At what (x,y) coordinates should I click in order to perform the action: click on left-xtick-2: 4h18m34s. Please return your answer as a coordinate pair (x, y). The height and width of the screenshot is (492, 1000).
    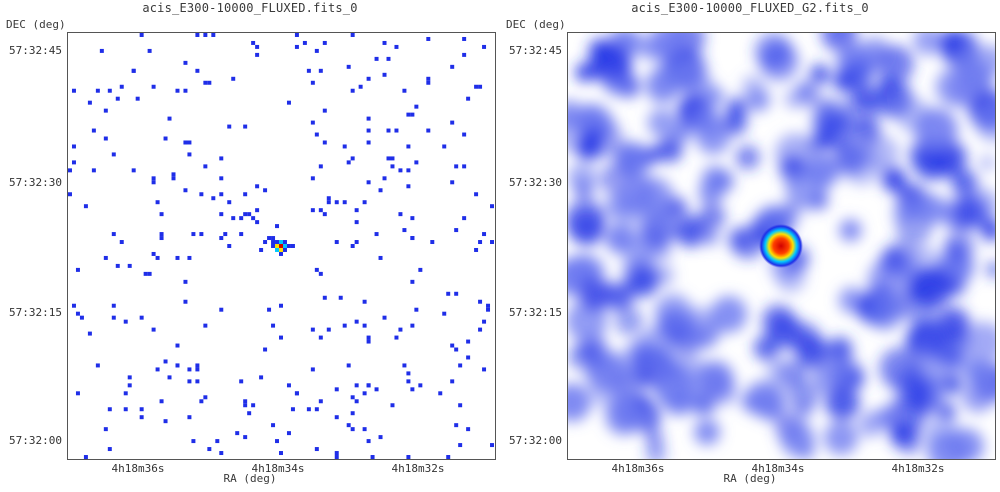
    Looking at the image, I should click on (278, 468).